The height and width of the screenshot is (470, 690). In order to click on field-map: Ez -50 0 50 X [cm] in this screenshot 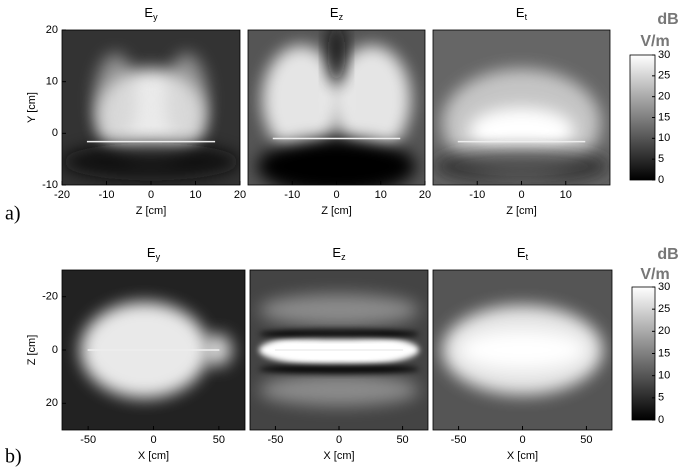, I will do `click(339, 353)`.